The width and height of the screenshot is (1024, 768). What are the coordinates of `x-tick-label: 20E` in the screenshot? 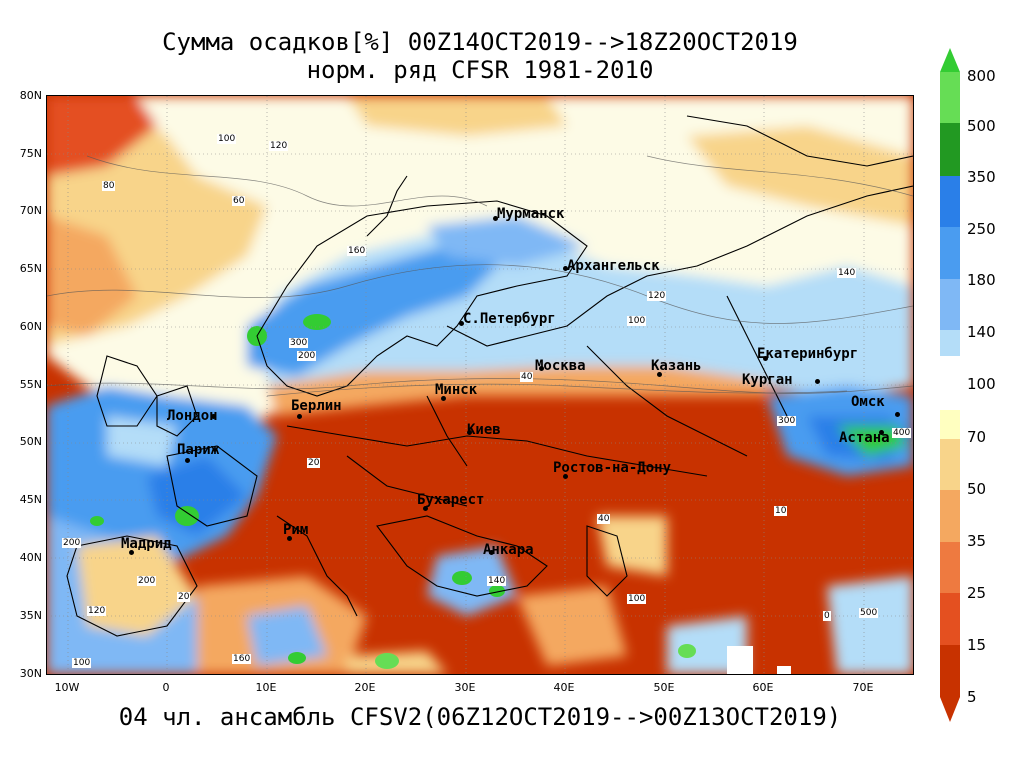 It's located at (365, 687).